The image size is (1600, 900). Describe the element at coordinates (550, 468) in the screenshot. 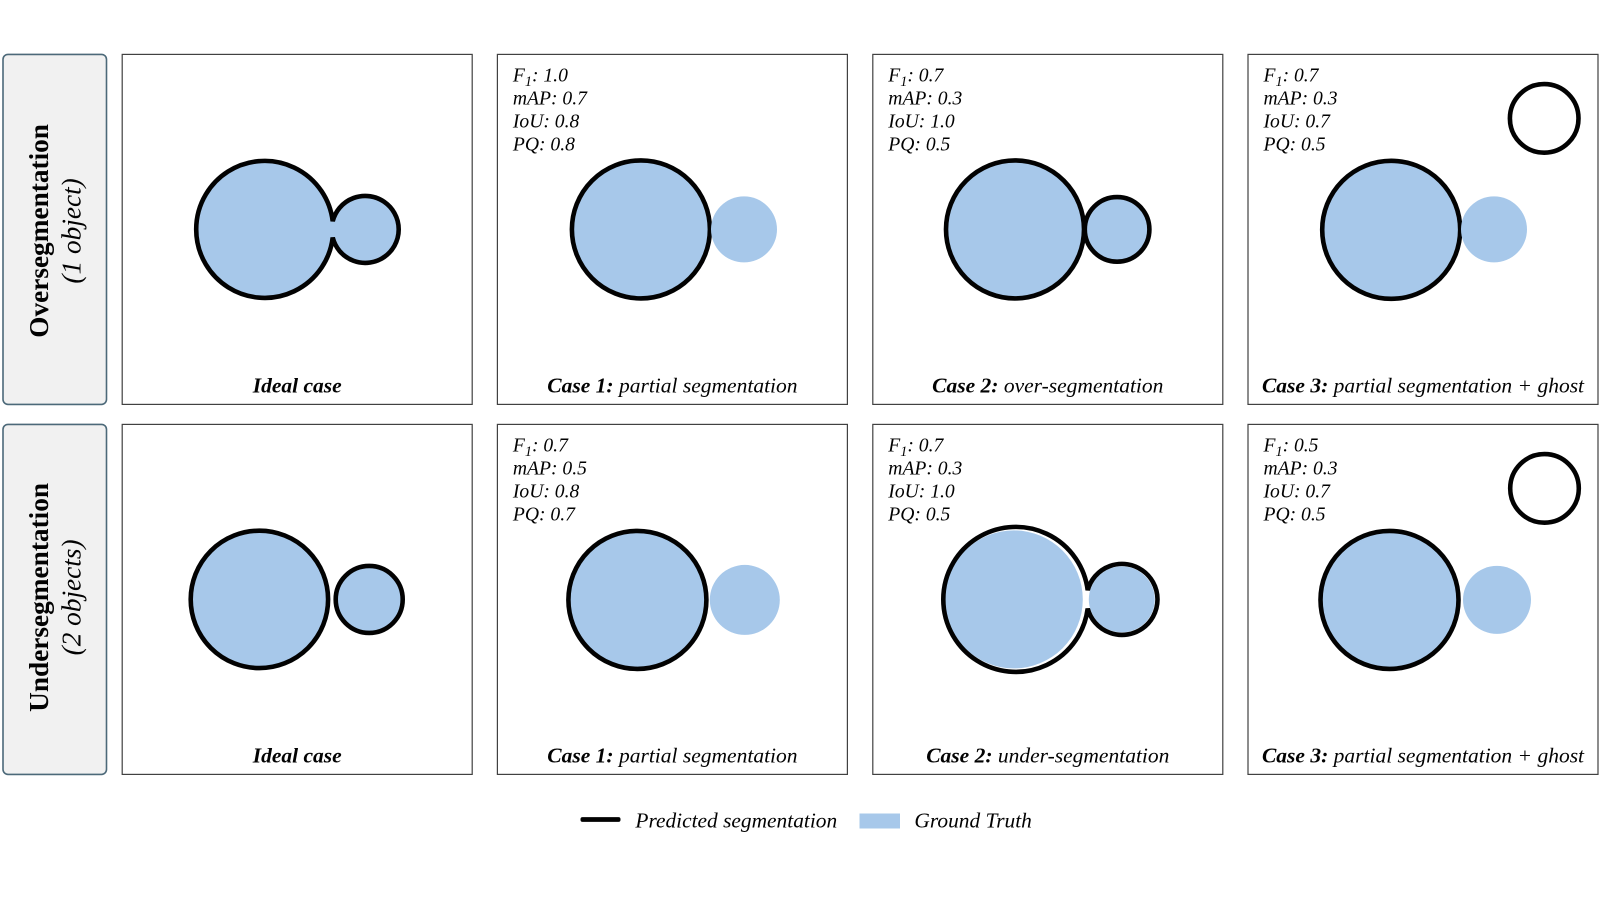

I see `svg-text: mAP: 0.5` at that location.